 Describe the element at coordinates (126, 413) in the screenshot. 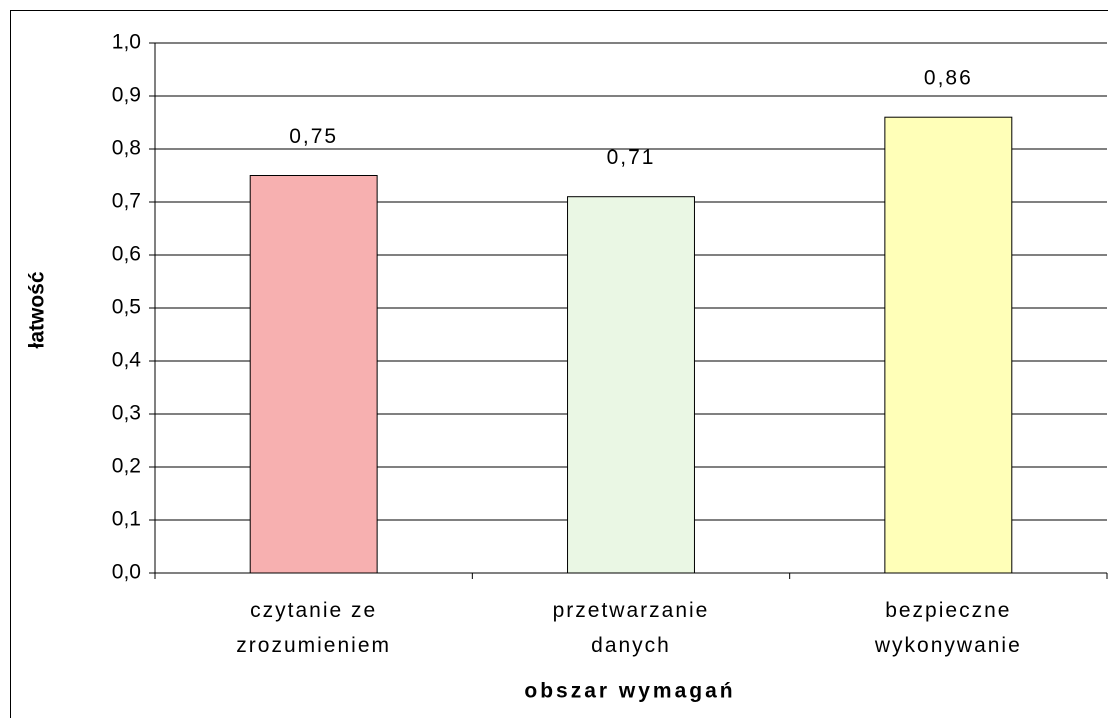

I see `y-tick-label: 0,3` at that location.